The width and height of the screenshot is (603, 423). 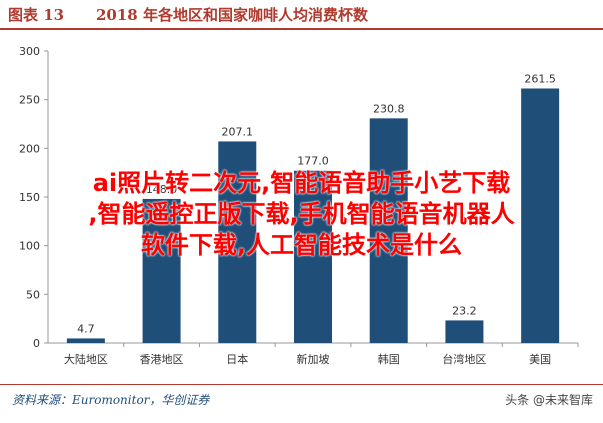 I want to click on overlay-line-2: ,智能遥控正版下载,手机智能语音机器人, so click(x=301, y=214).